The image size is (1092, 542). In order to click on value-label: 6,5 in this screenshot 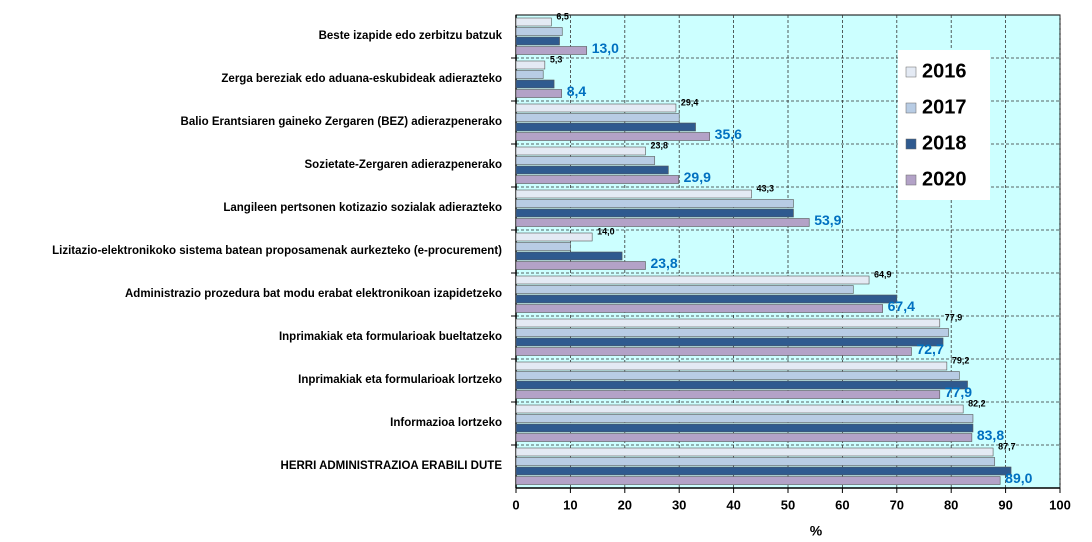, I will do `click(562, 16)`.